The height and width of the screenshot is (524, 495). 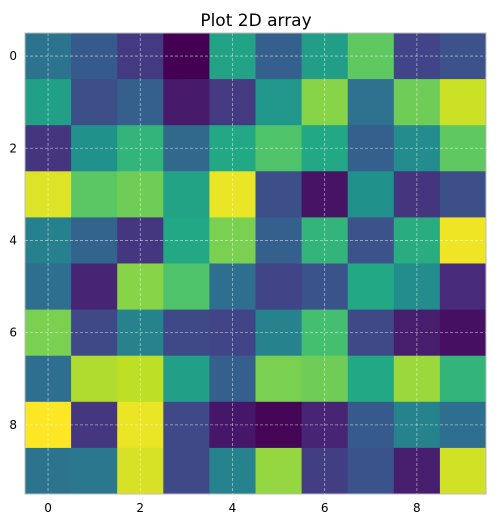 I want to click on x-axis-ticks: 0 2 4 6 8, so click(x=232, y=508).